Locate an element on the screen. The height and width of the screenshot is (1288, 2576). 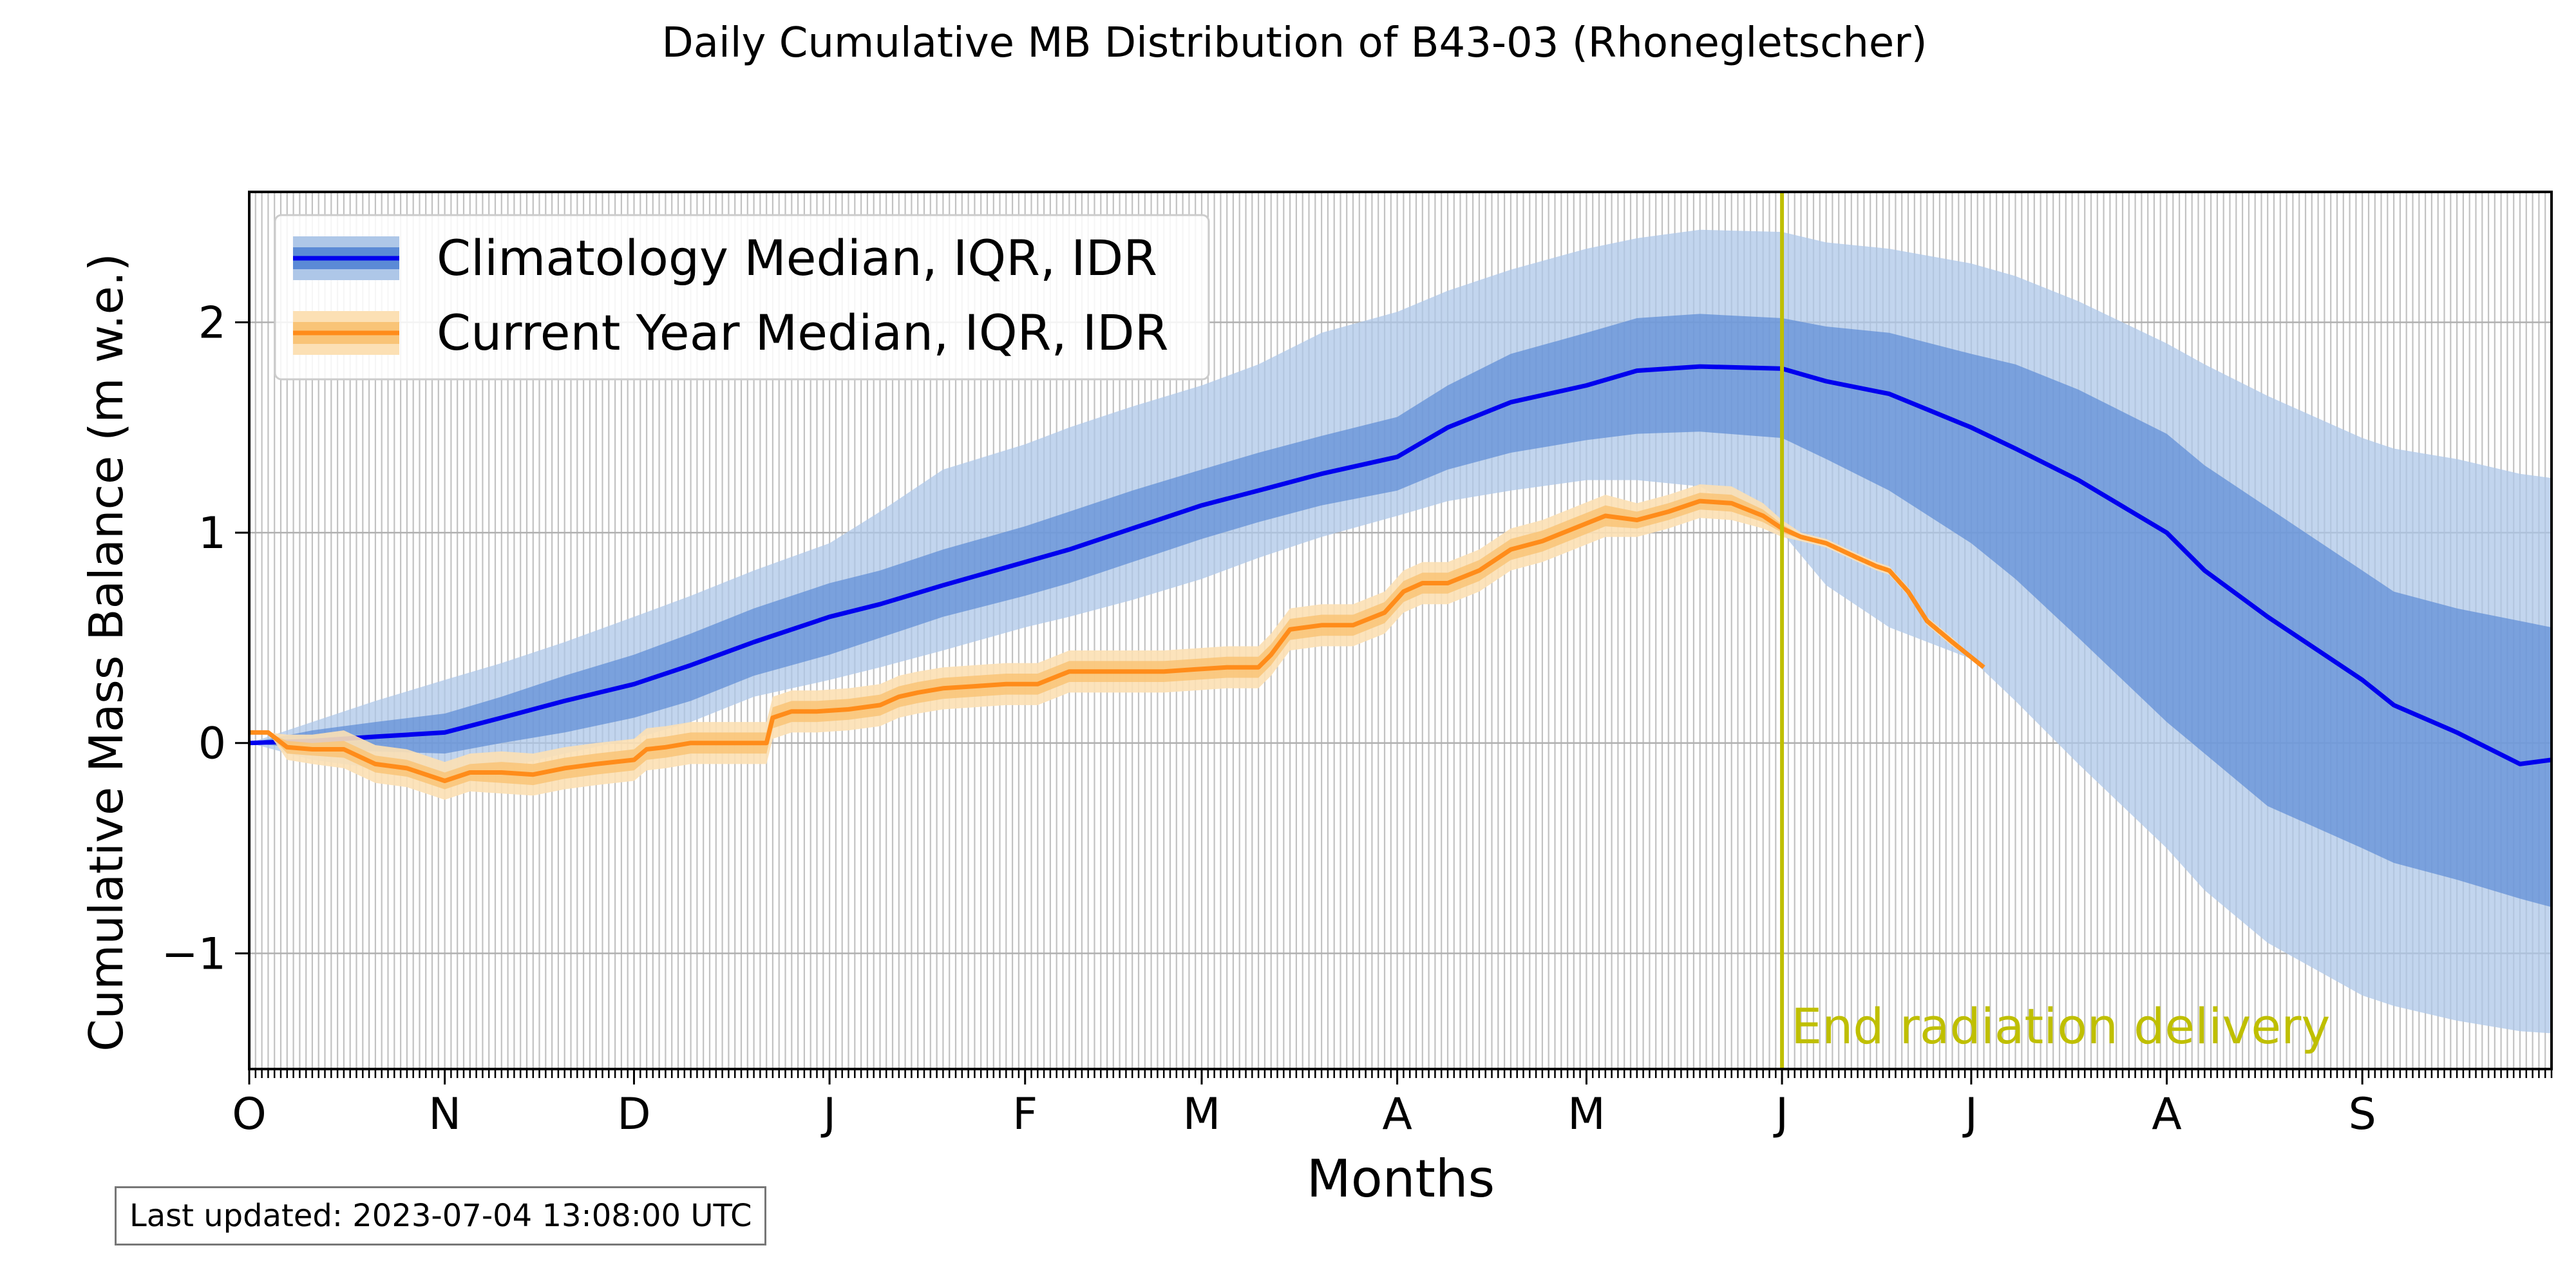
y-tick-label: 0 is located at coordinates (212, 745).